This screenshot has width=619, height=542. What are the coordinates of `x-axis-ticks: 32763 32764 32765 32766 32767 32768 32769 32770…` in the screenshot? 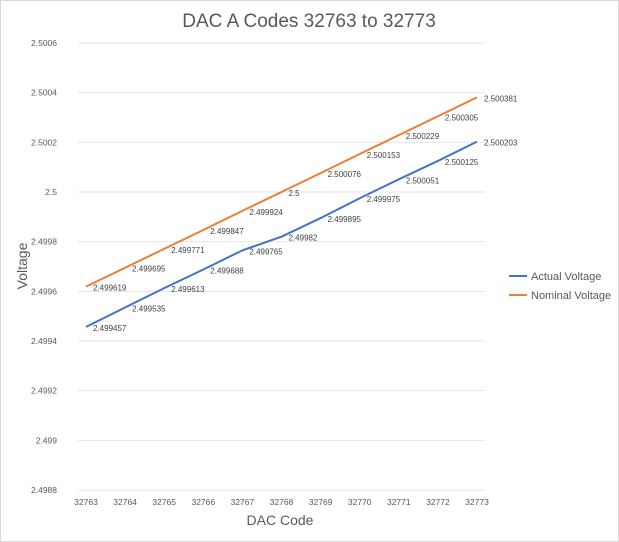 It's located at (281, 502).